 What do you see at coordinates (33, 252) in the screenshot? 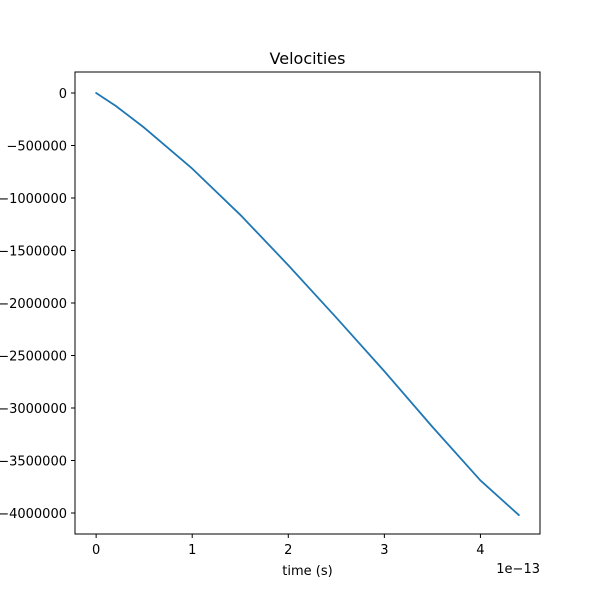
I see `y-tick-label: −1500000` at bounding box center [33, 252].